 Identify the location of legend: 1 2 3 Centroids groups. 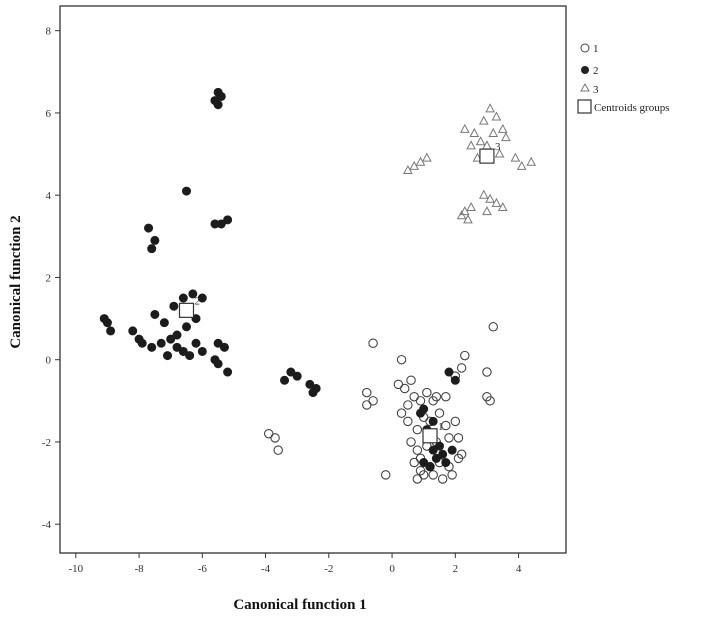
(623, 78).